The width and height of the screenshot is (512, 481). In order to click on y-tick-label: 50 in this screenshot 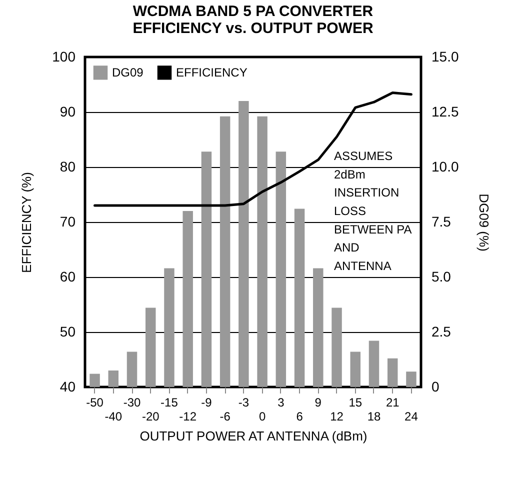, I will do `click(68, 332)`.